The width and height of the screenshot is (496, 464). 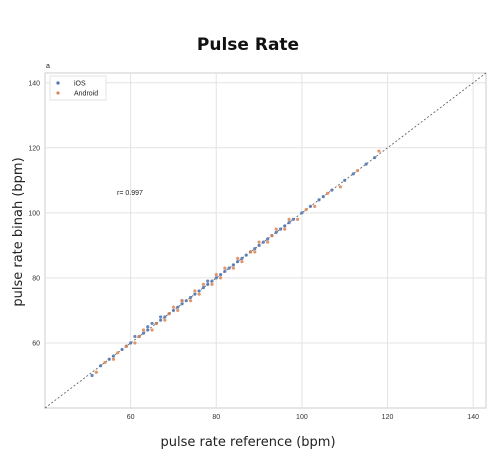 I want to click on legend-label-android: Android, so click(x=86, y=94).